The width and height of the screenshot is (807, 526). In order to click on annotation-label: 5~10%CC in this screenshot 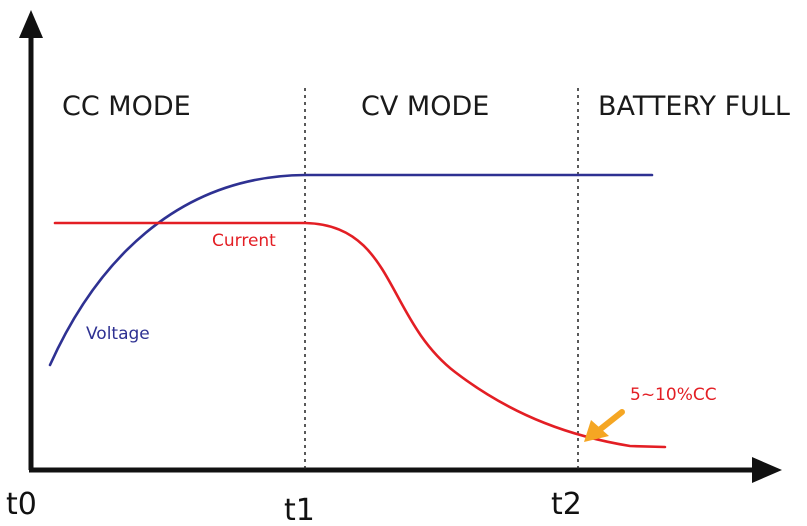, I will do `click(673, 395)`.